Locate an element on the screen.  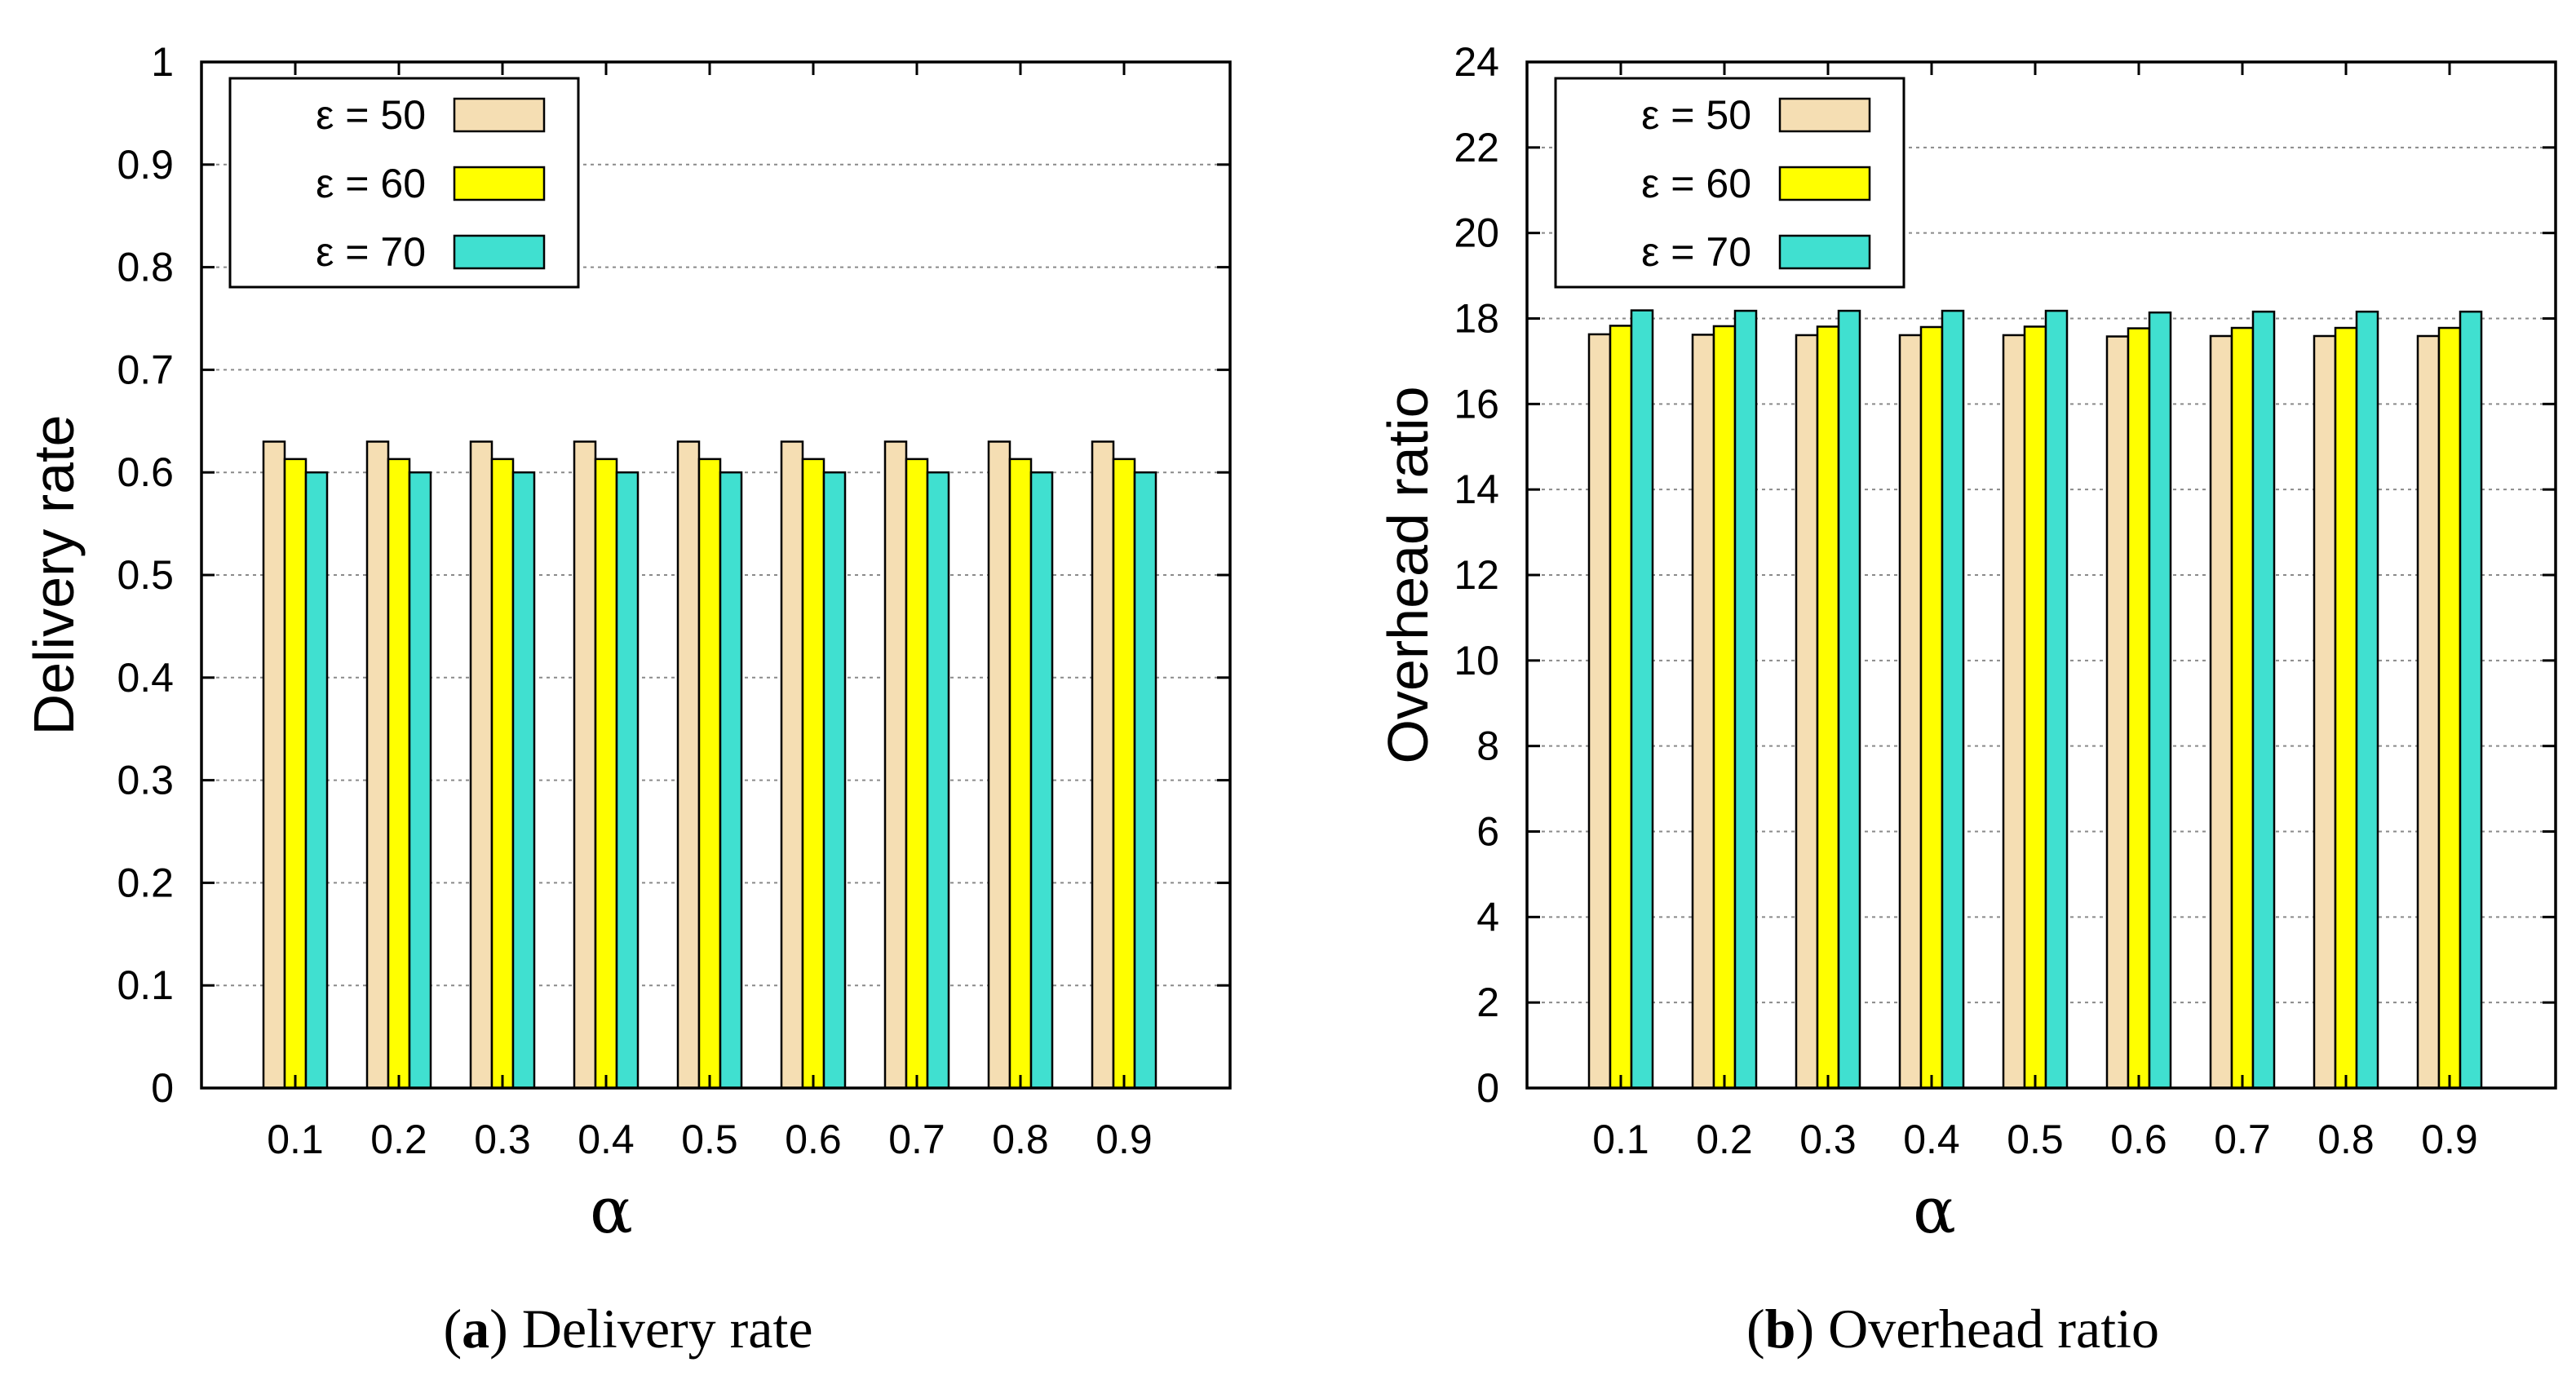
y-tick-label: 0.3 is located at coordinates (145, 780).